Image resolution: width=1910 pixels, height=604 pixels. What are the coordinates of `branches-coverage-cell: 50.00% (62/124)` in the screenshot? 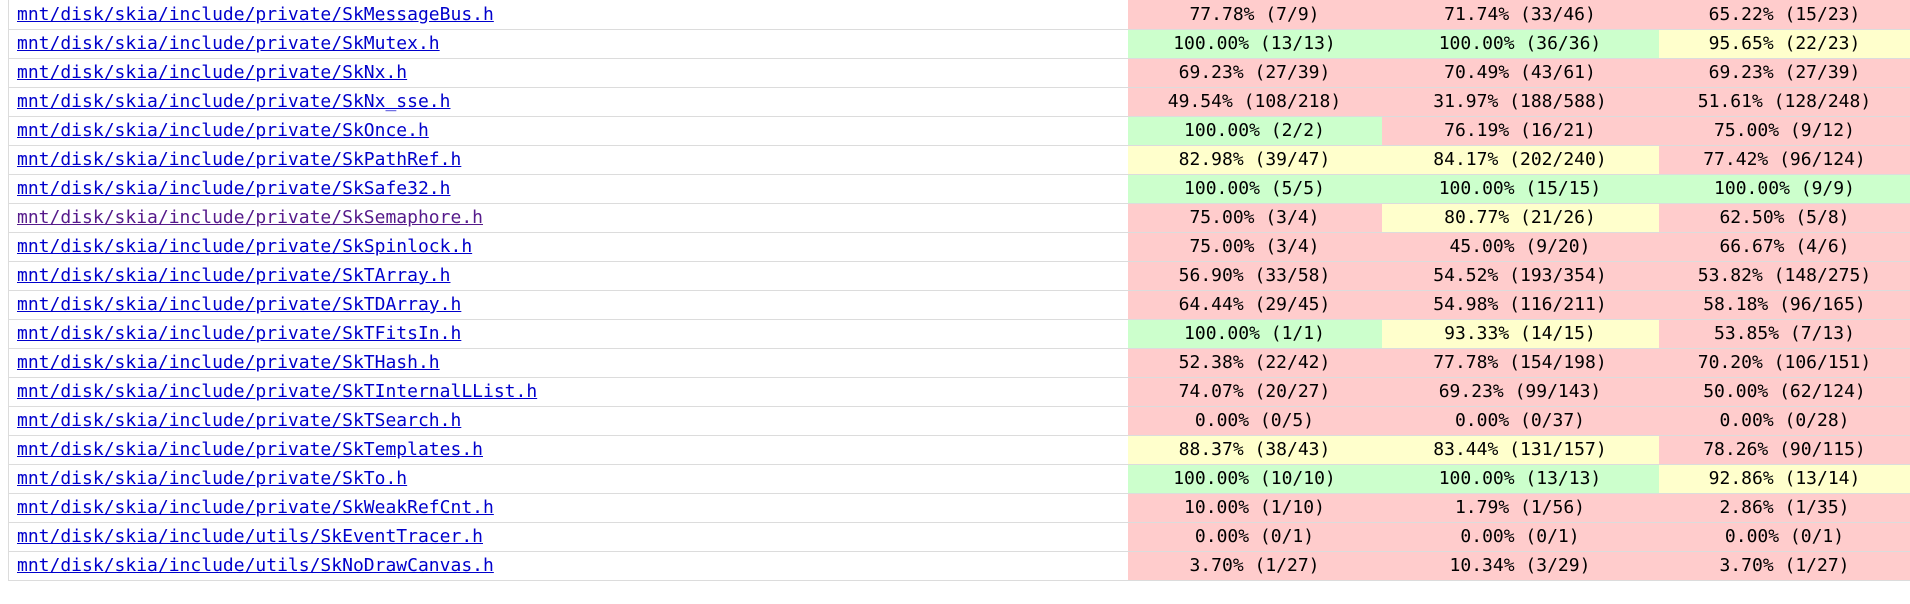 It's located at (1784, 392).